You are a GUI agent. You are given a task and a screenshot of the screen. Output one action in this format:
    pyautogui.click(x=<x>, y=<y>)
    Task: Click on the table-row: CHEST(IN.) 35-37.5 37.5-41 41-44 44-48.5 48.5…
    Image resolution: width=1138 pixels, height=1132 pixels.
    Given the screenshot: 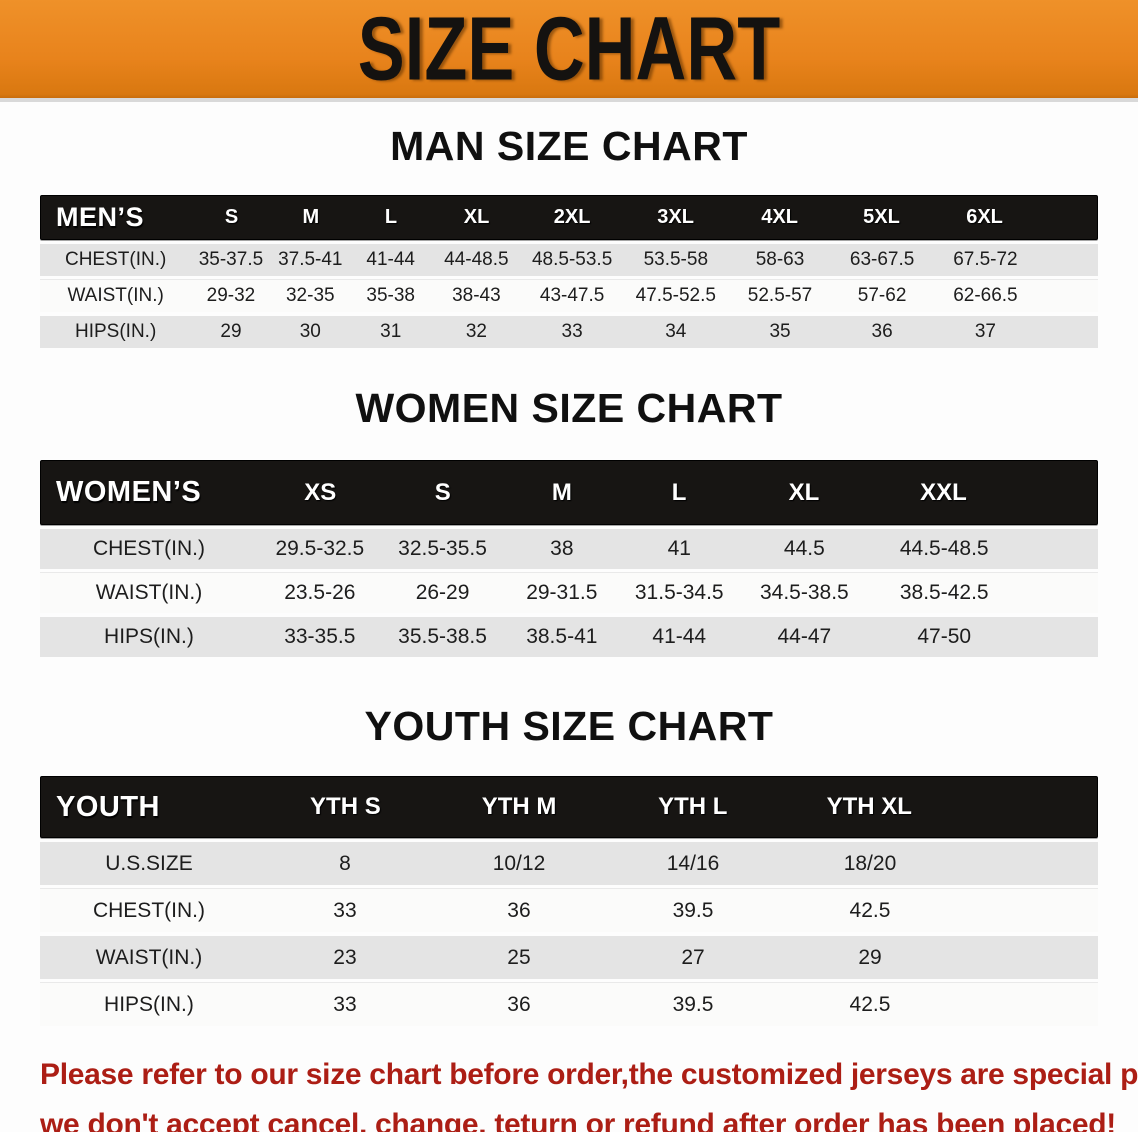 What is the action you would take?
    pyautogui.click(x=569, y=260)
    